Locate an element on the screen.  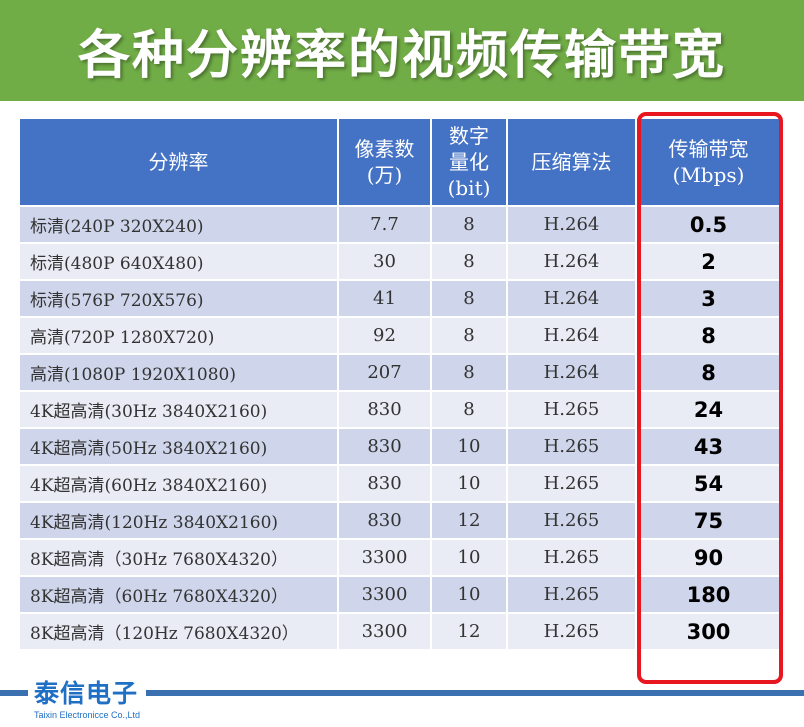
title-banner: 各种分辨率的视频传输带宽 is located at coordinates (402, 50).